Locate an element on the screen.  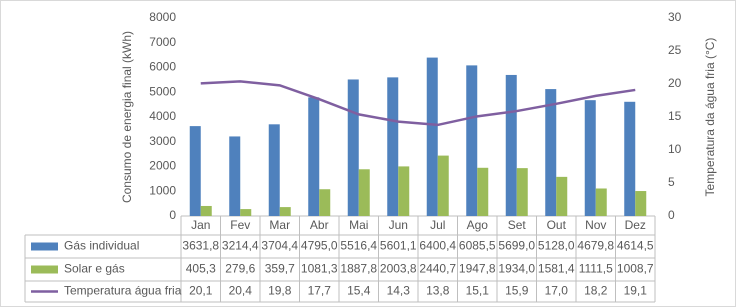
x-tick-label: Jan is located at coordinates (200, 225).